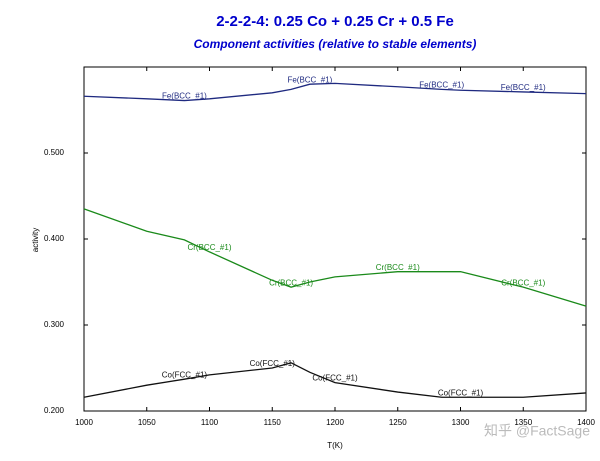 This screenshot has width=600, height=461. What do you see at coordinates (54, 410) in the screenshot?
I see `y-tick-label: 0.200` at bounding box center [54, 410].